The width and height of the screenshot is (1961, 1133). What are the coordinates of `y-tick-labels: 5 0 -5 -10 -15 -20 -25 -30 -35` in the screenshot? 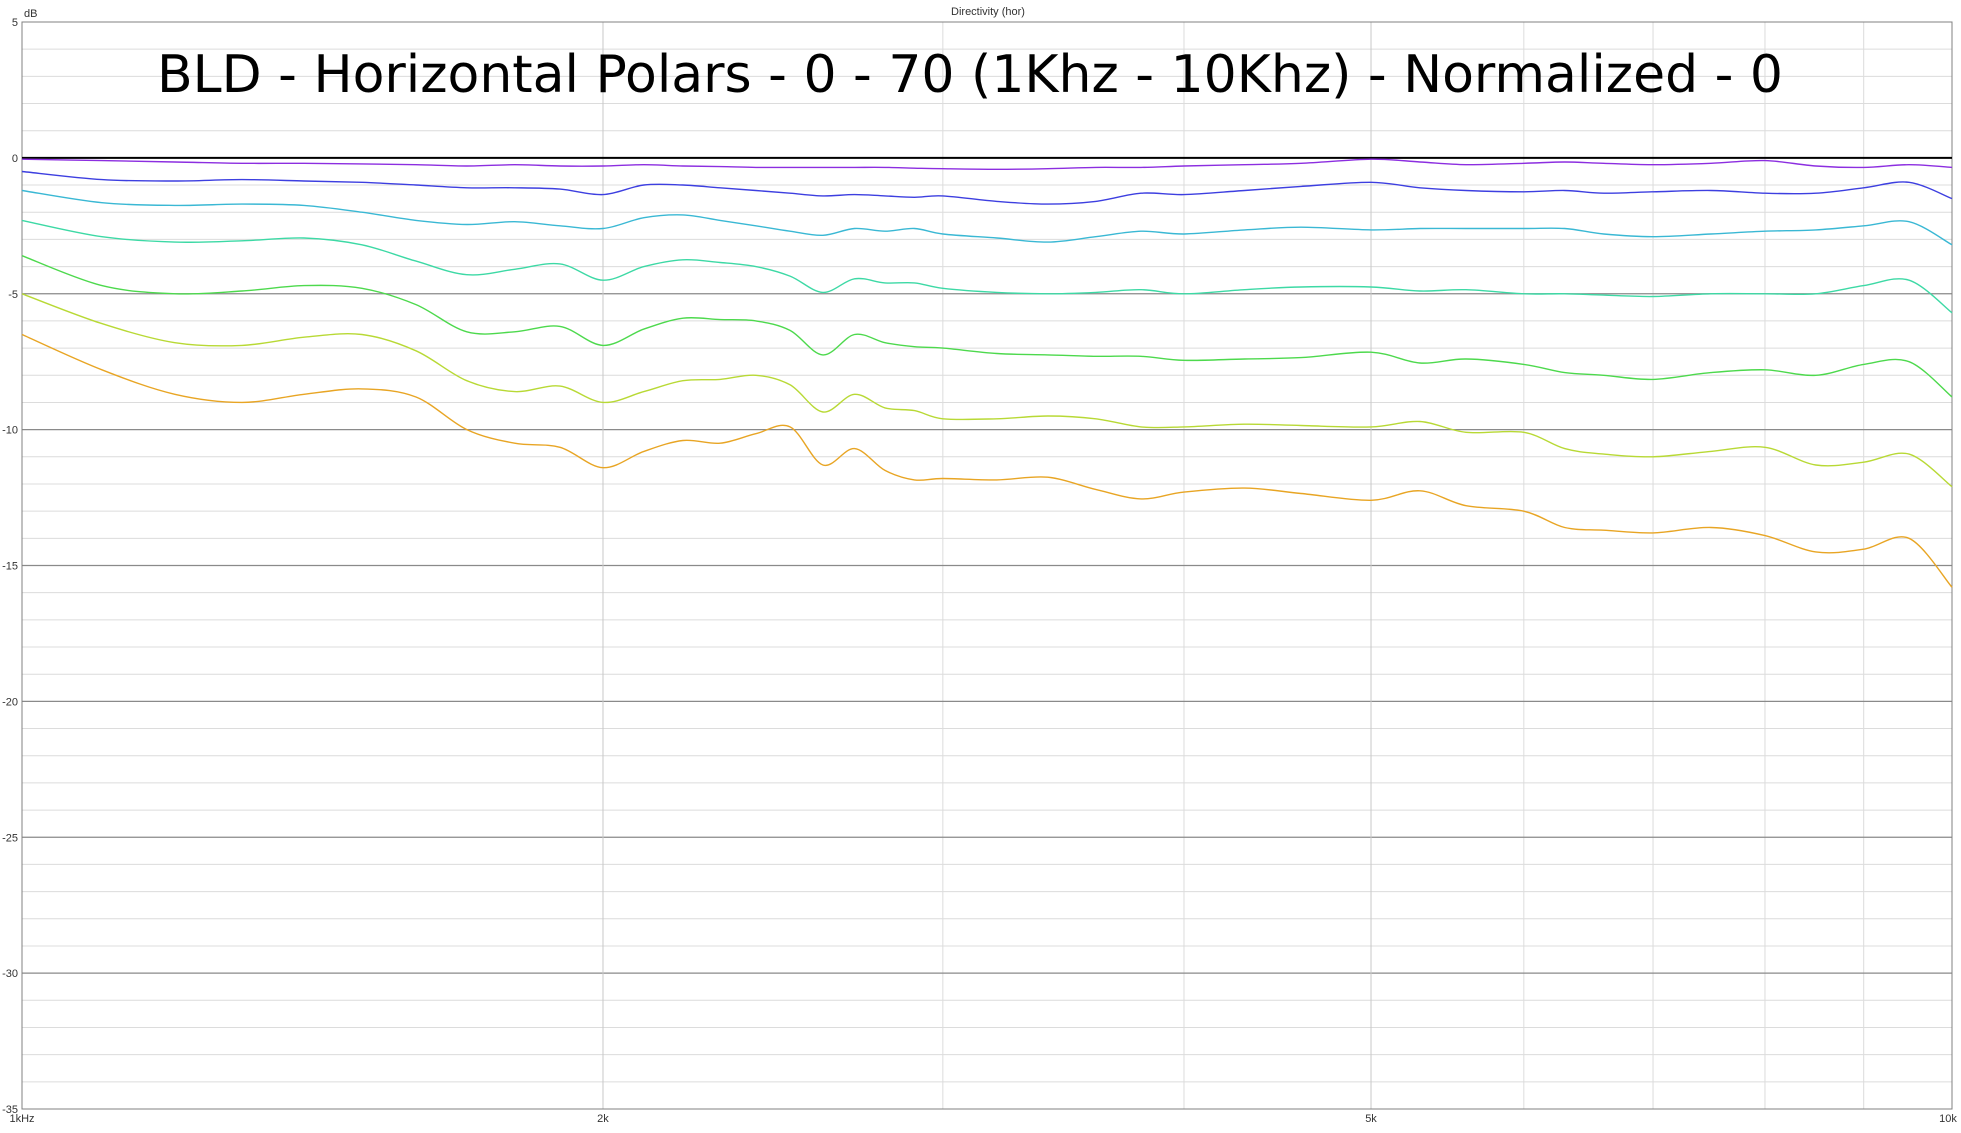 It's located at (10, 566).